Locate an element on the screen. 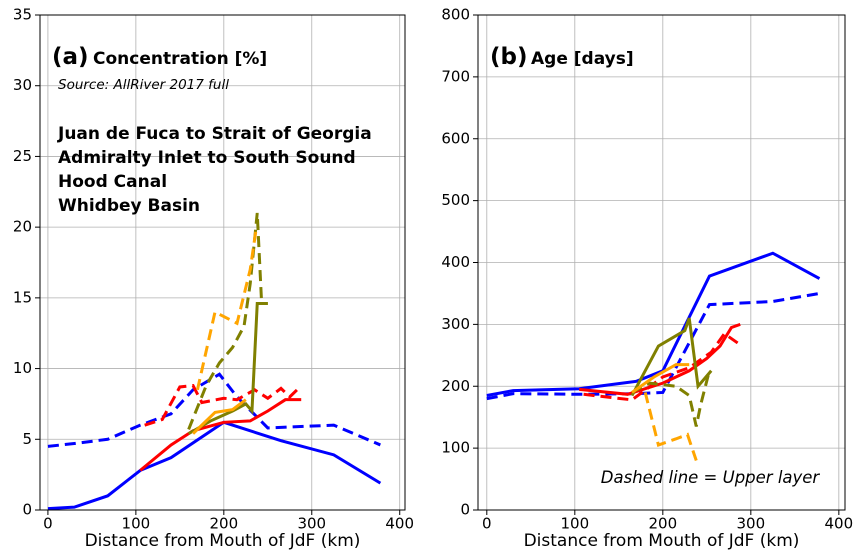 The width and height of the screenshot is (858, 558). y-tick-label: 20 is located at coordinates (22, 227).